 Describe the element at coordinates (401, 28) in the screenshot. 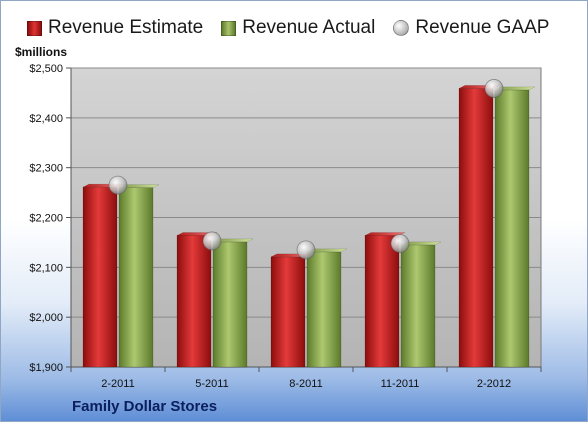

I see `legend-swatch-gaap` at that location.